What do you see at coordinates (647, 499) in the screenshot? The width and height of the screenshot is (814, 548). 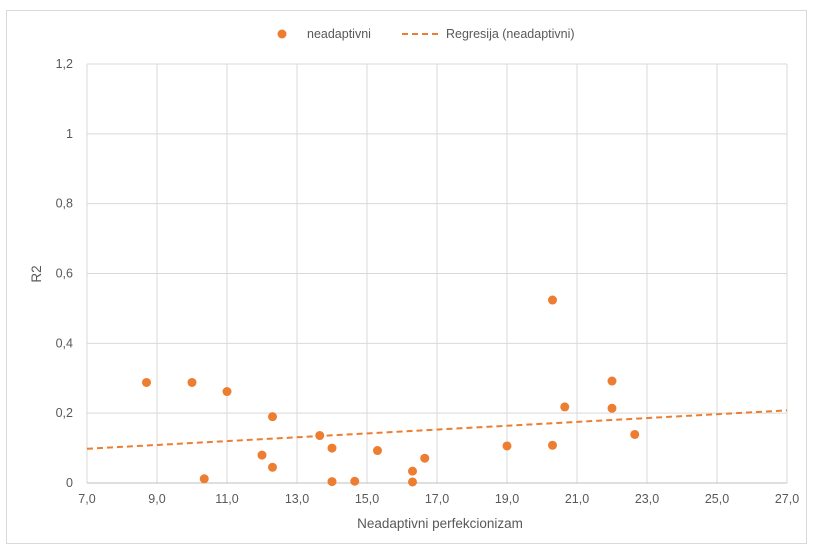 I see `x-tick-label: 23,0` at bounding box center [647, 499].